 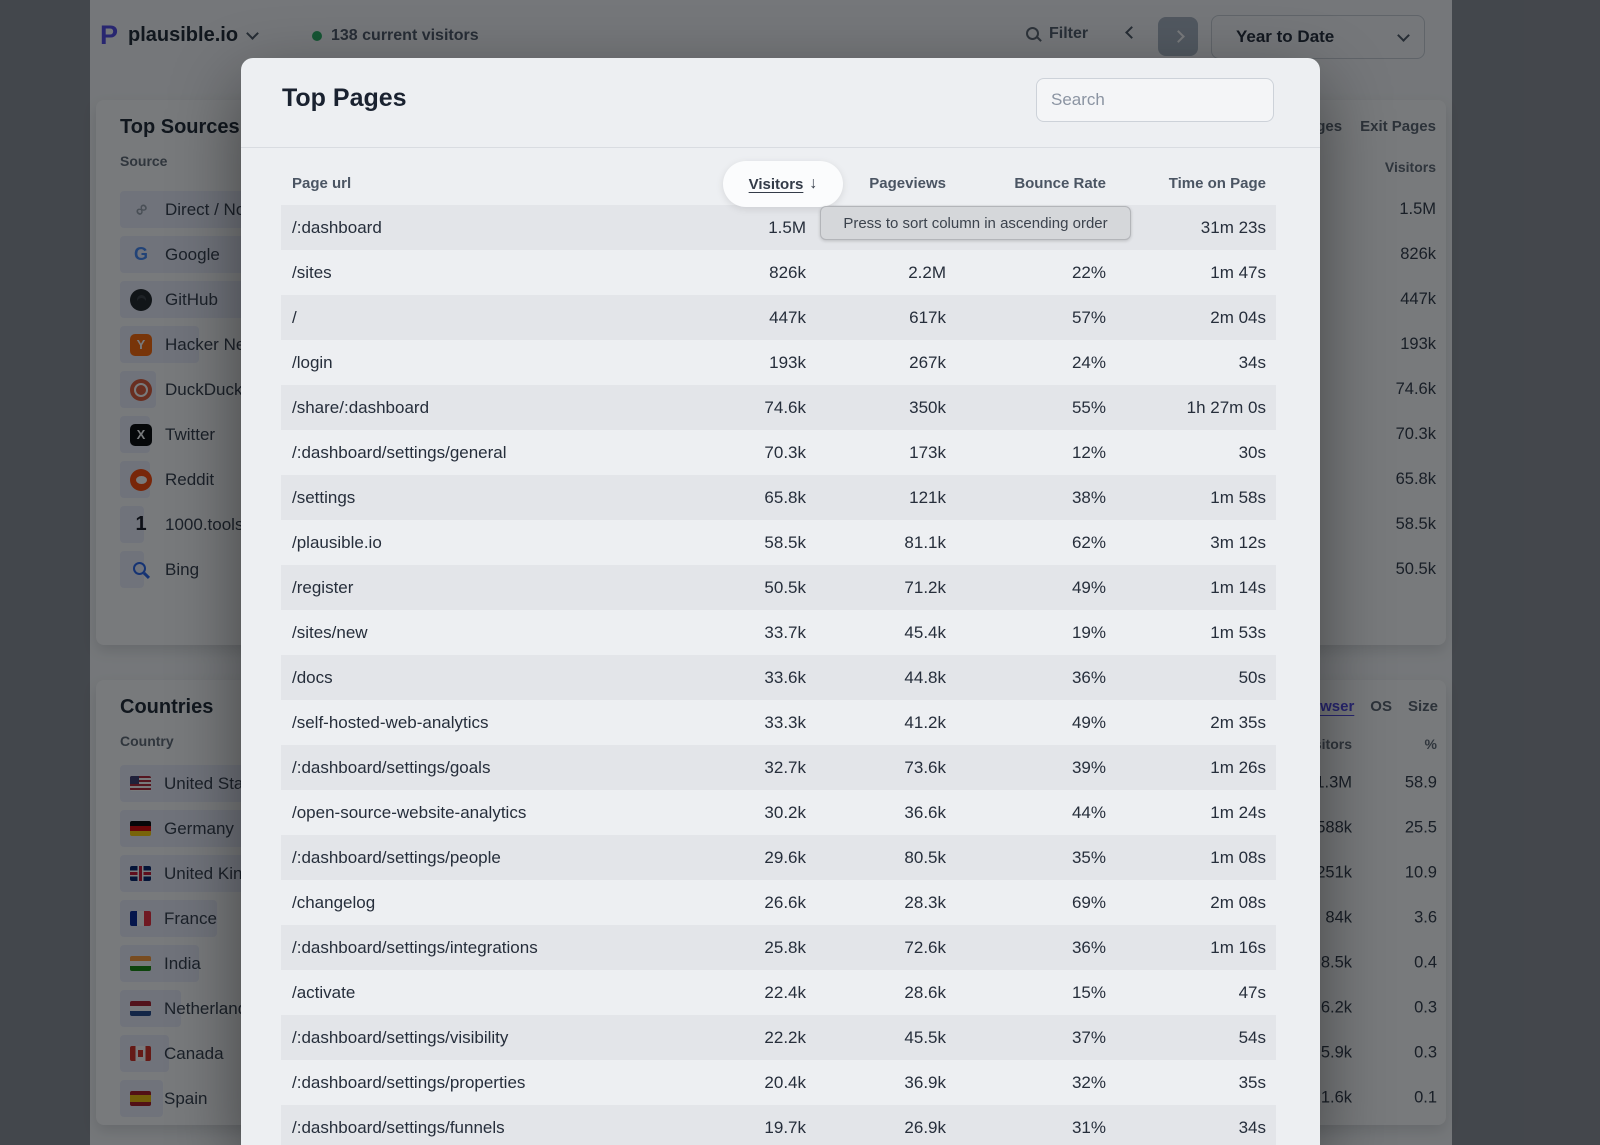 What do you see at coordinates (1088, 317) in the screenshot?
I see `bounce-rate-cell: 57%` at bounding box center [1088, 317].